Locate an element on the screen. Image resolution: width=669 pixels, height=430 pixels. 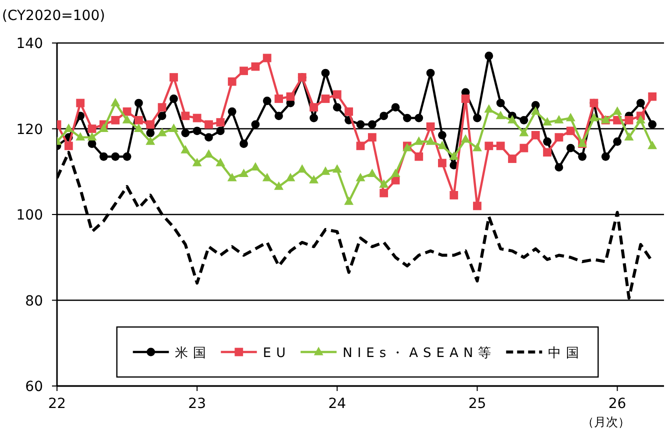
x-tick-label: 26 is located at coordinates (617, 404).